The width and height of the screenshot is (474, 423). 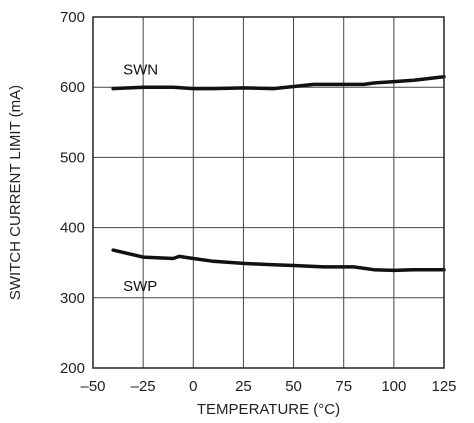 What do you see at coordinates (140, 178) in the screenshot?
I see `annotations: SWN SWP` at bounding box center [140, 178].